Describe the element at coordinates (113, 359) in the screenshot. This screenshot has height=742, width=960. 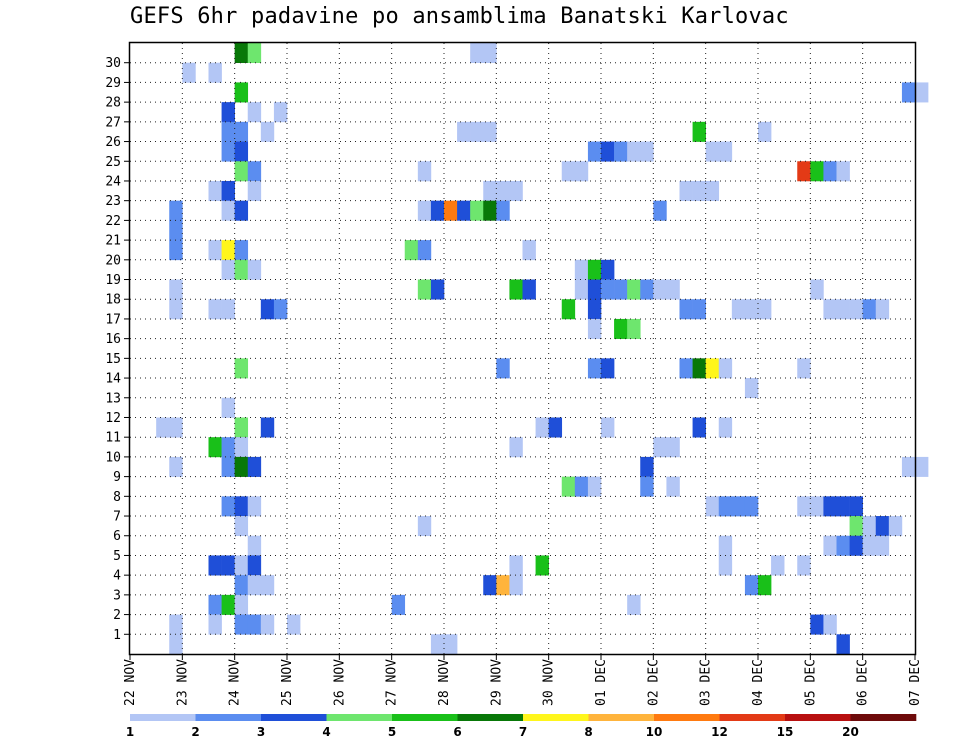
I see `y-tick-label: 15` at that location.